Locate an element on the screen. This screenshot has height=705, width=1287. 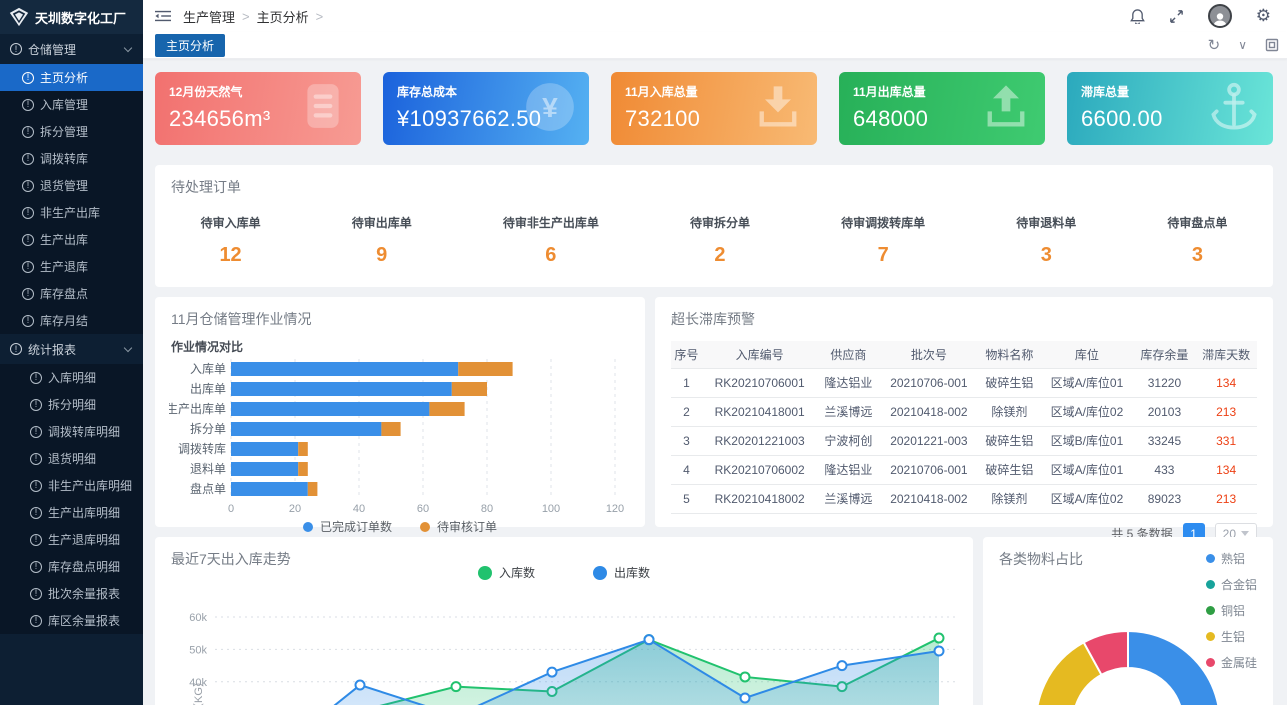
warehouse-ops-bar-chart: 0 20 40 60 80 100 120 入库单出库单非生产出库单拆分单调拨转库退料单盘点单 is located at coordinates (399, 438).